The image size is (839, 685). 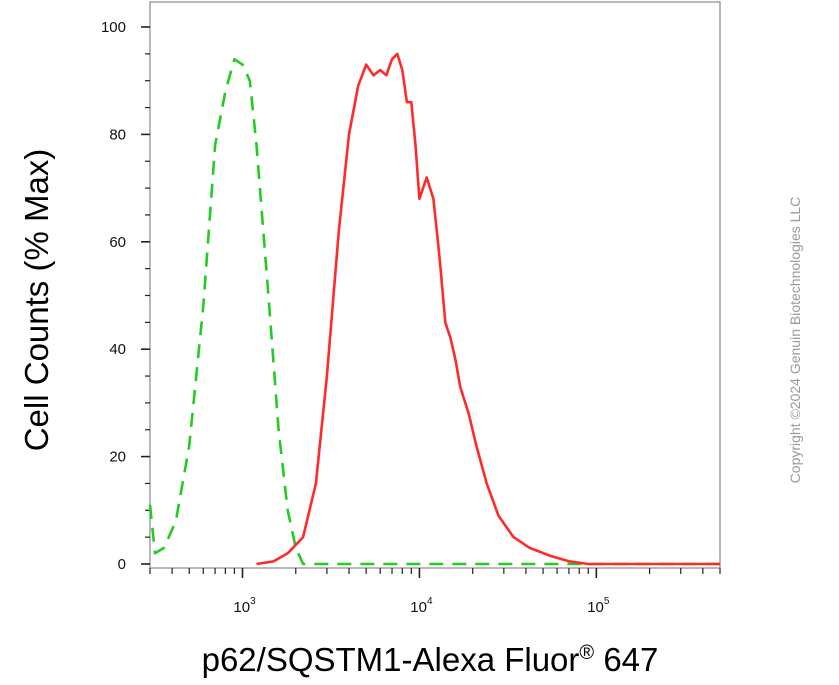 I want to click on y-tick-label: 20, so click(x=117, y=457).